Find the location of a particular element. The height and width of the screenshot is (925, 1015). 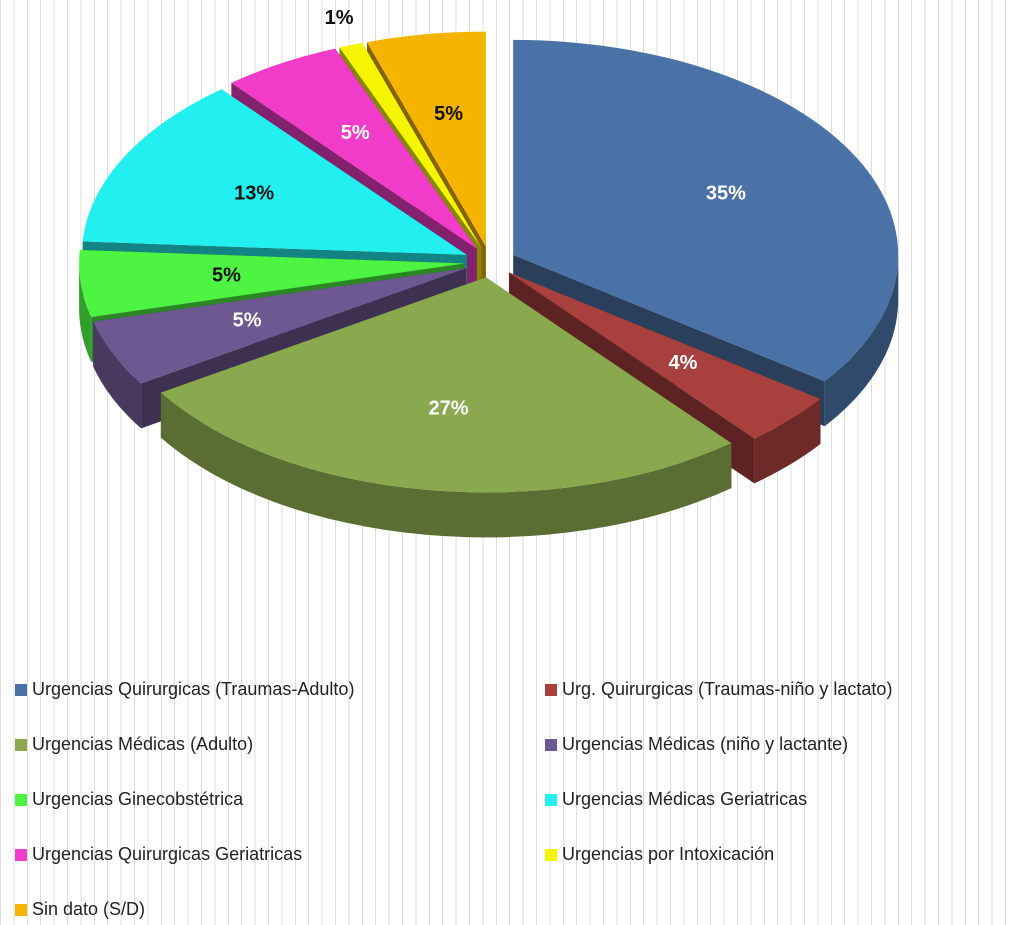

data-label: 13% is located at coordinates (254, 194).